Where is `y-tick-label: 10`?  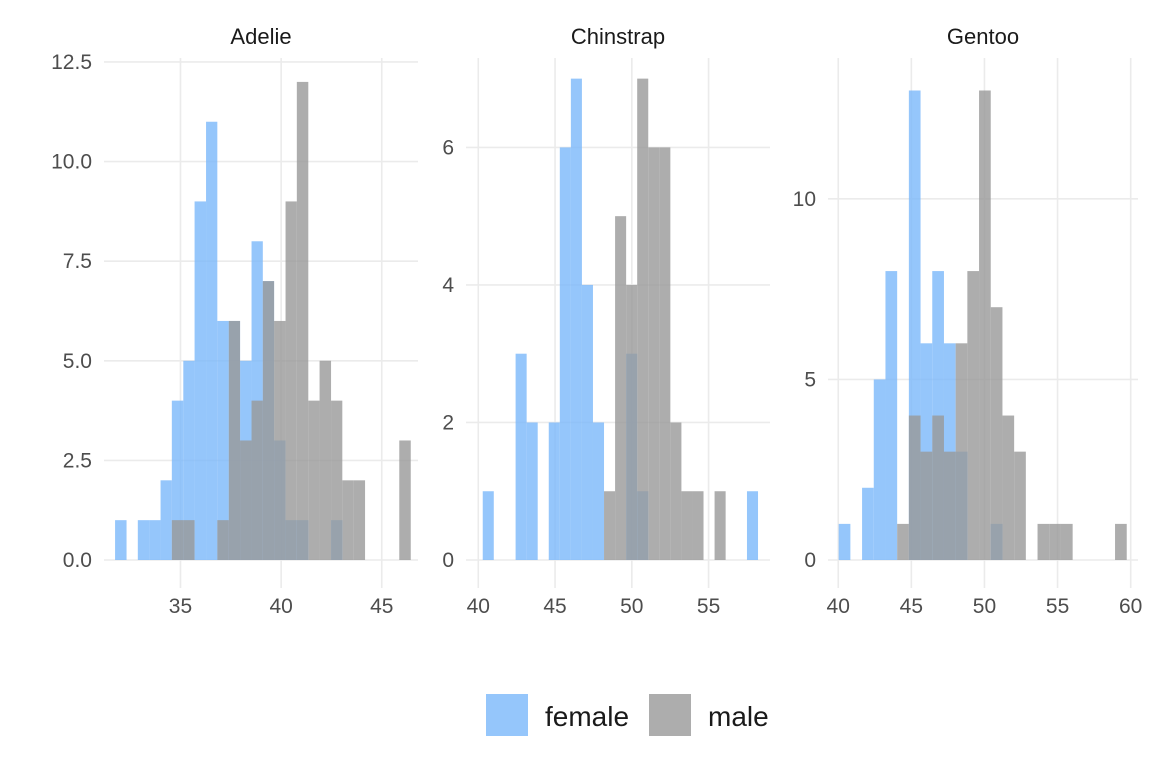
y-tick-label: 10 is located at coordinates (804, 199).